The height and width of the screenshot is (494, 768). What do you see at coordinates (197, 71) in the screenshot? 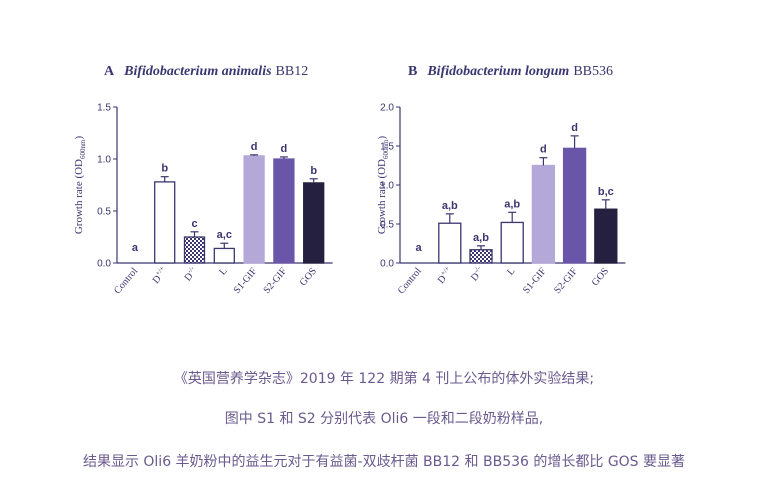
I see `title-species: Bifidobacterium animalis` at bounding box center [197, 71].